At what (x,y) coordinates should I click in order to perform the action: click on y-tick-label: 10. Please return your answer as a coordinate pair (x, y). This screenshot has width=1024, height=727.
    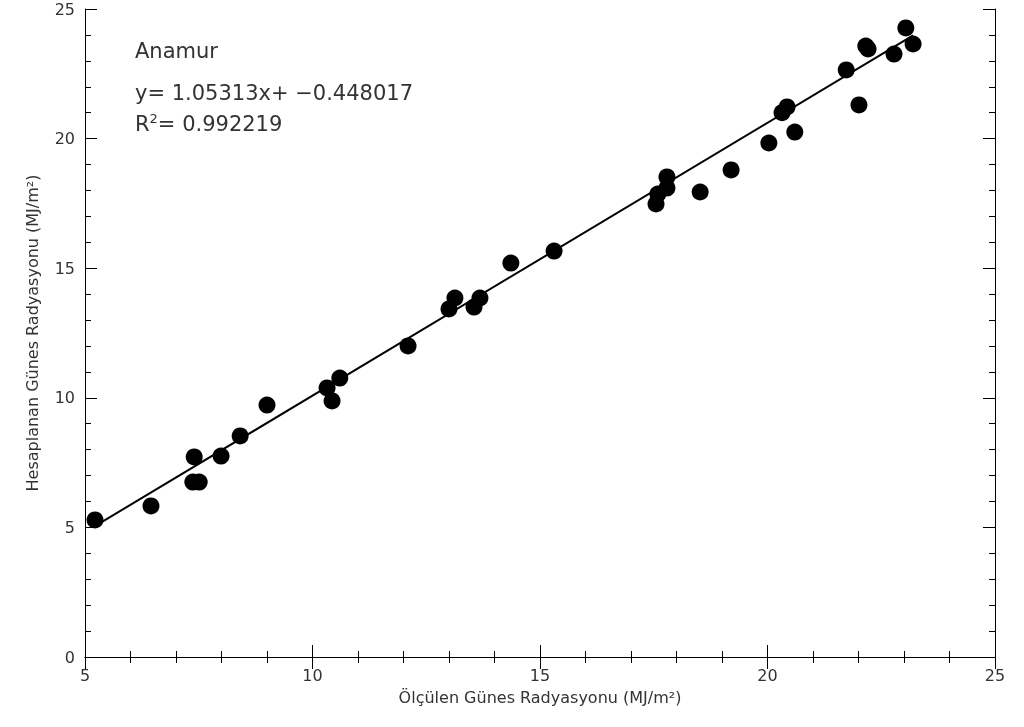
    Looking at the image, I should click on (64, 398).